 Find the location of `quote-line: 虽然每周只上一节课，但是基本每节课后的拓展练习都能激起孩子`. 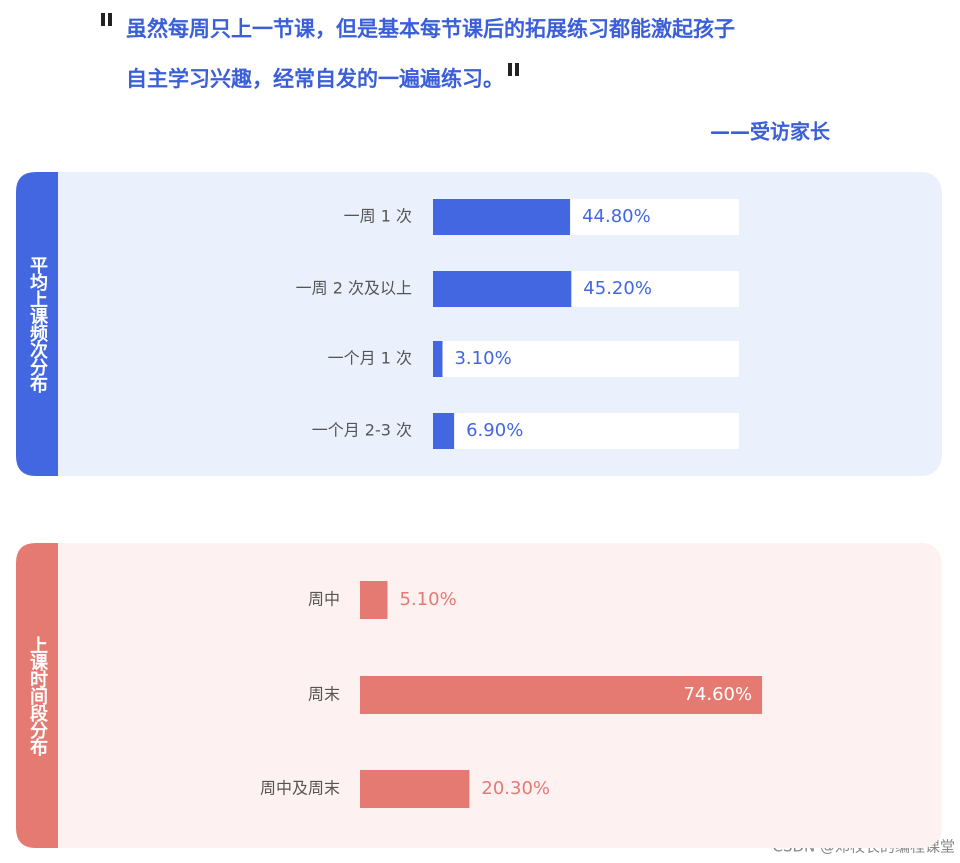

quote-line: 虽然每周只上一节课，但是基本每节课后的拓展练习都能激起孩子 is located at coordinates (430, 29).